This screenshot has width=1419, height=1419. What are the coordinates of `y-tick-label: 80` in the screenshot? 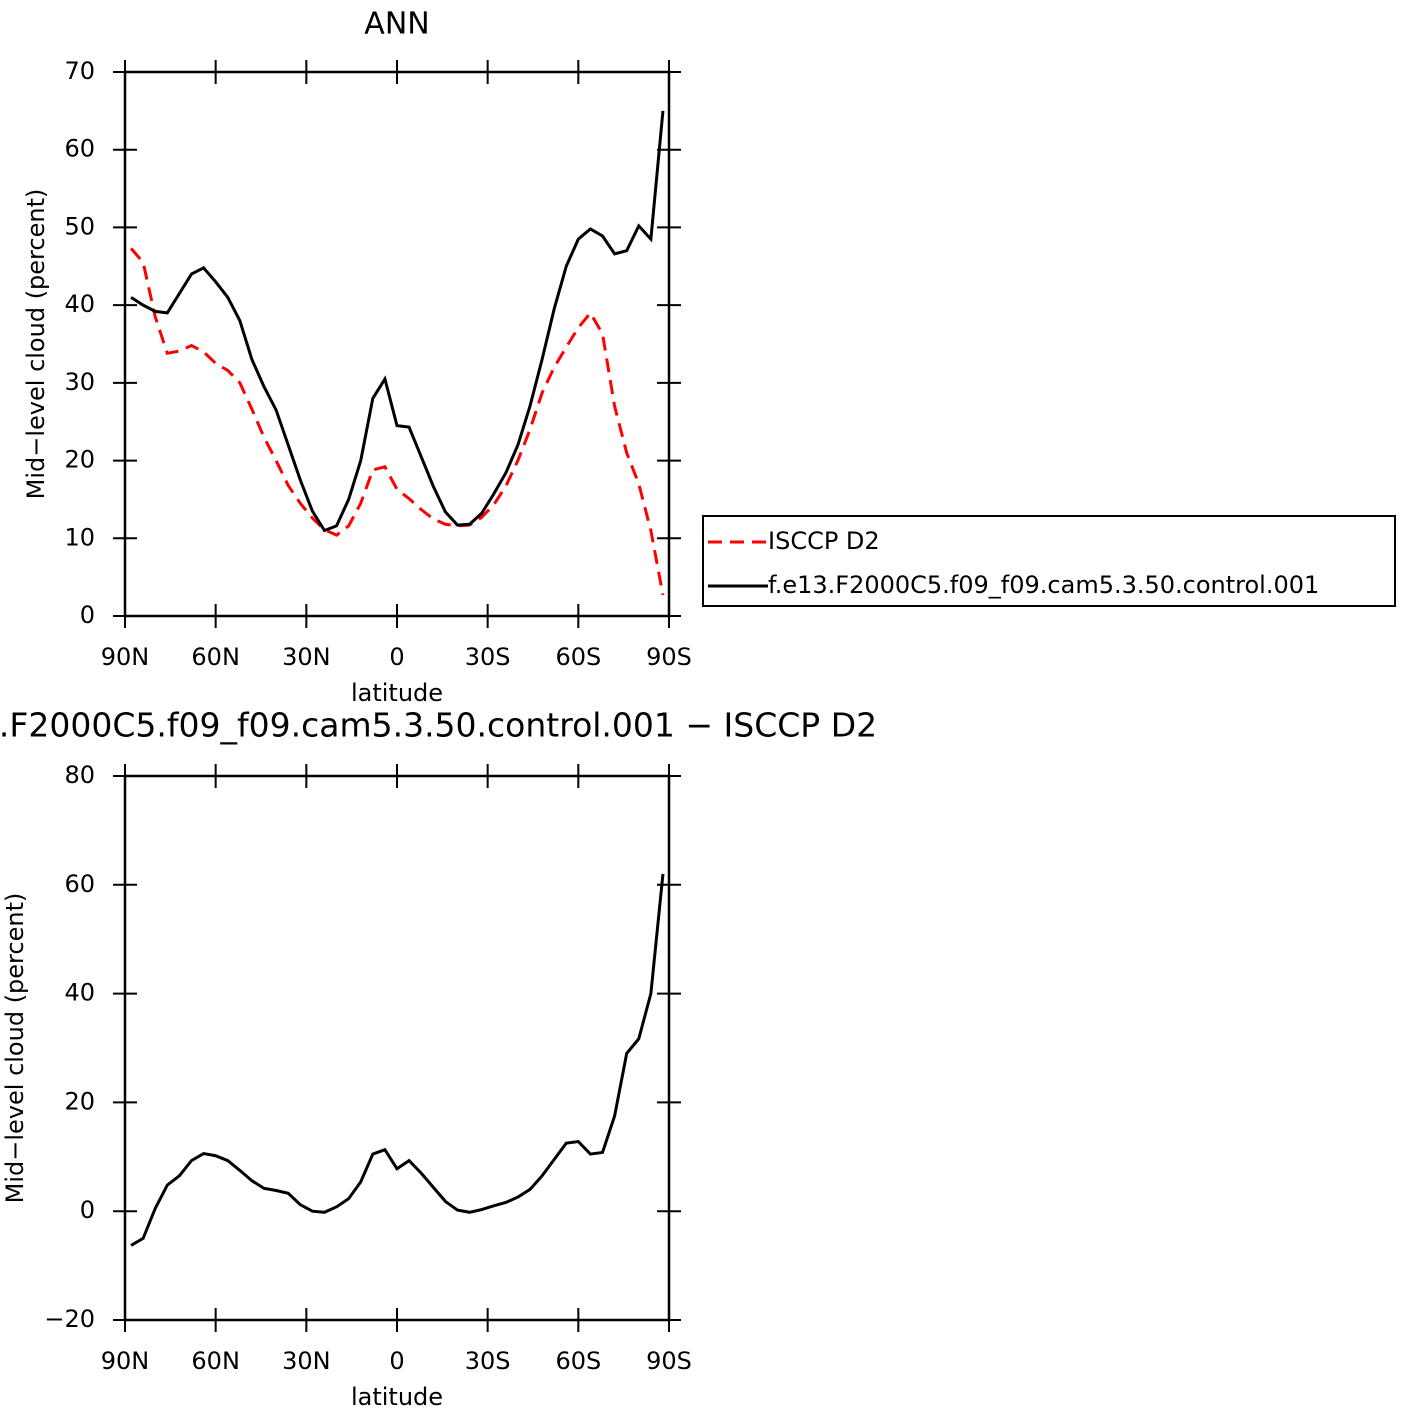 It's located at (79, 775).